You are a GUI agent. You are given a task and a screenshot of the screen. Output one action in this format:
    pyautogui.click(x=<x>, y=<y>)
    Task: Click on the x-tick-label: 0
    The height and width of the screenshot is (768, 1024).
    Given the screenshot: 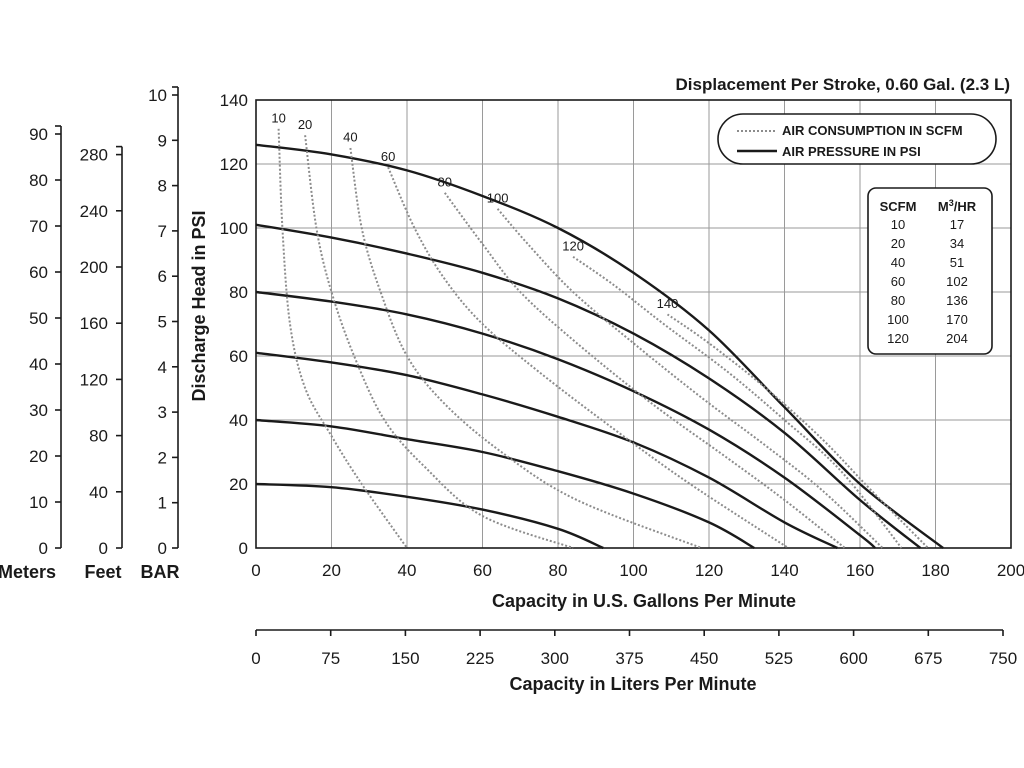 What is the action you would take?
    pyautogui.click(x=255, y=570)
    